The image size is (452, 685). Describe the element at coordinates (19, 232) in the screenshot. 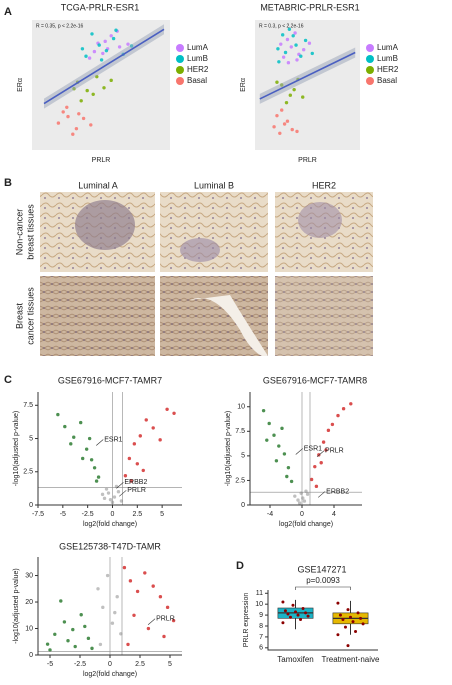

I see `row-header: Non-cancer` at that location.